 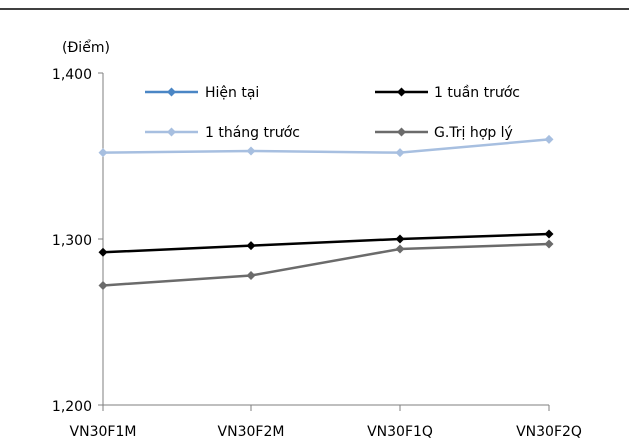 I want to click on x-tick-label: VN30F1M, so click(x=103, y=432).